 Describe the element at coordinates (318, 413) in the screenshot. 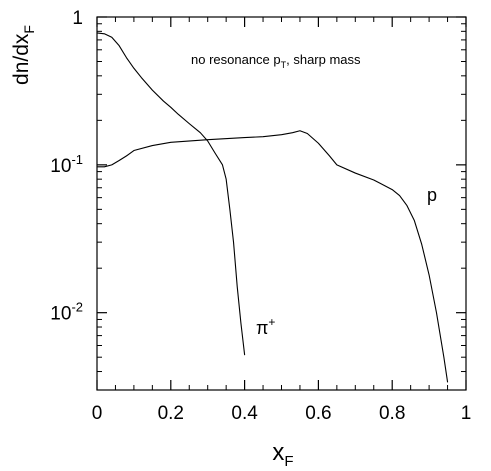

I see `x-tick-label: 0.6` at that location.